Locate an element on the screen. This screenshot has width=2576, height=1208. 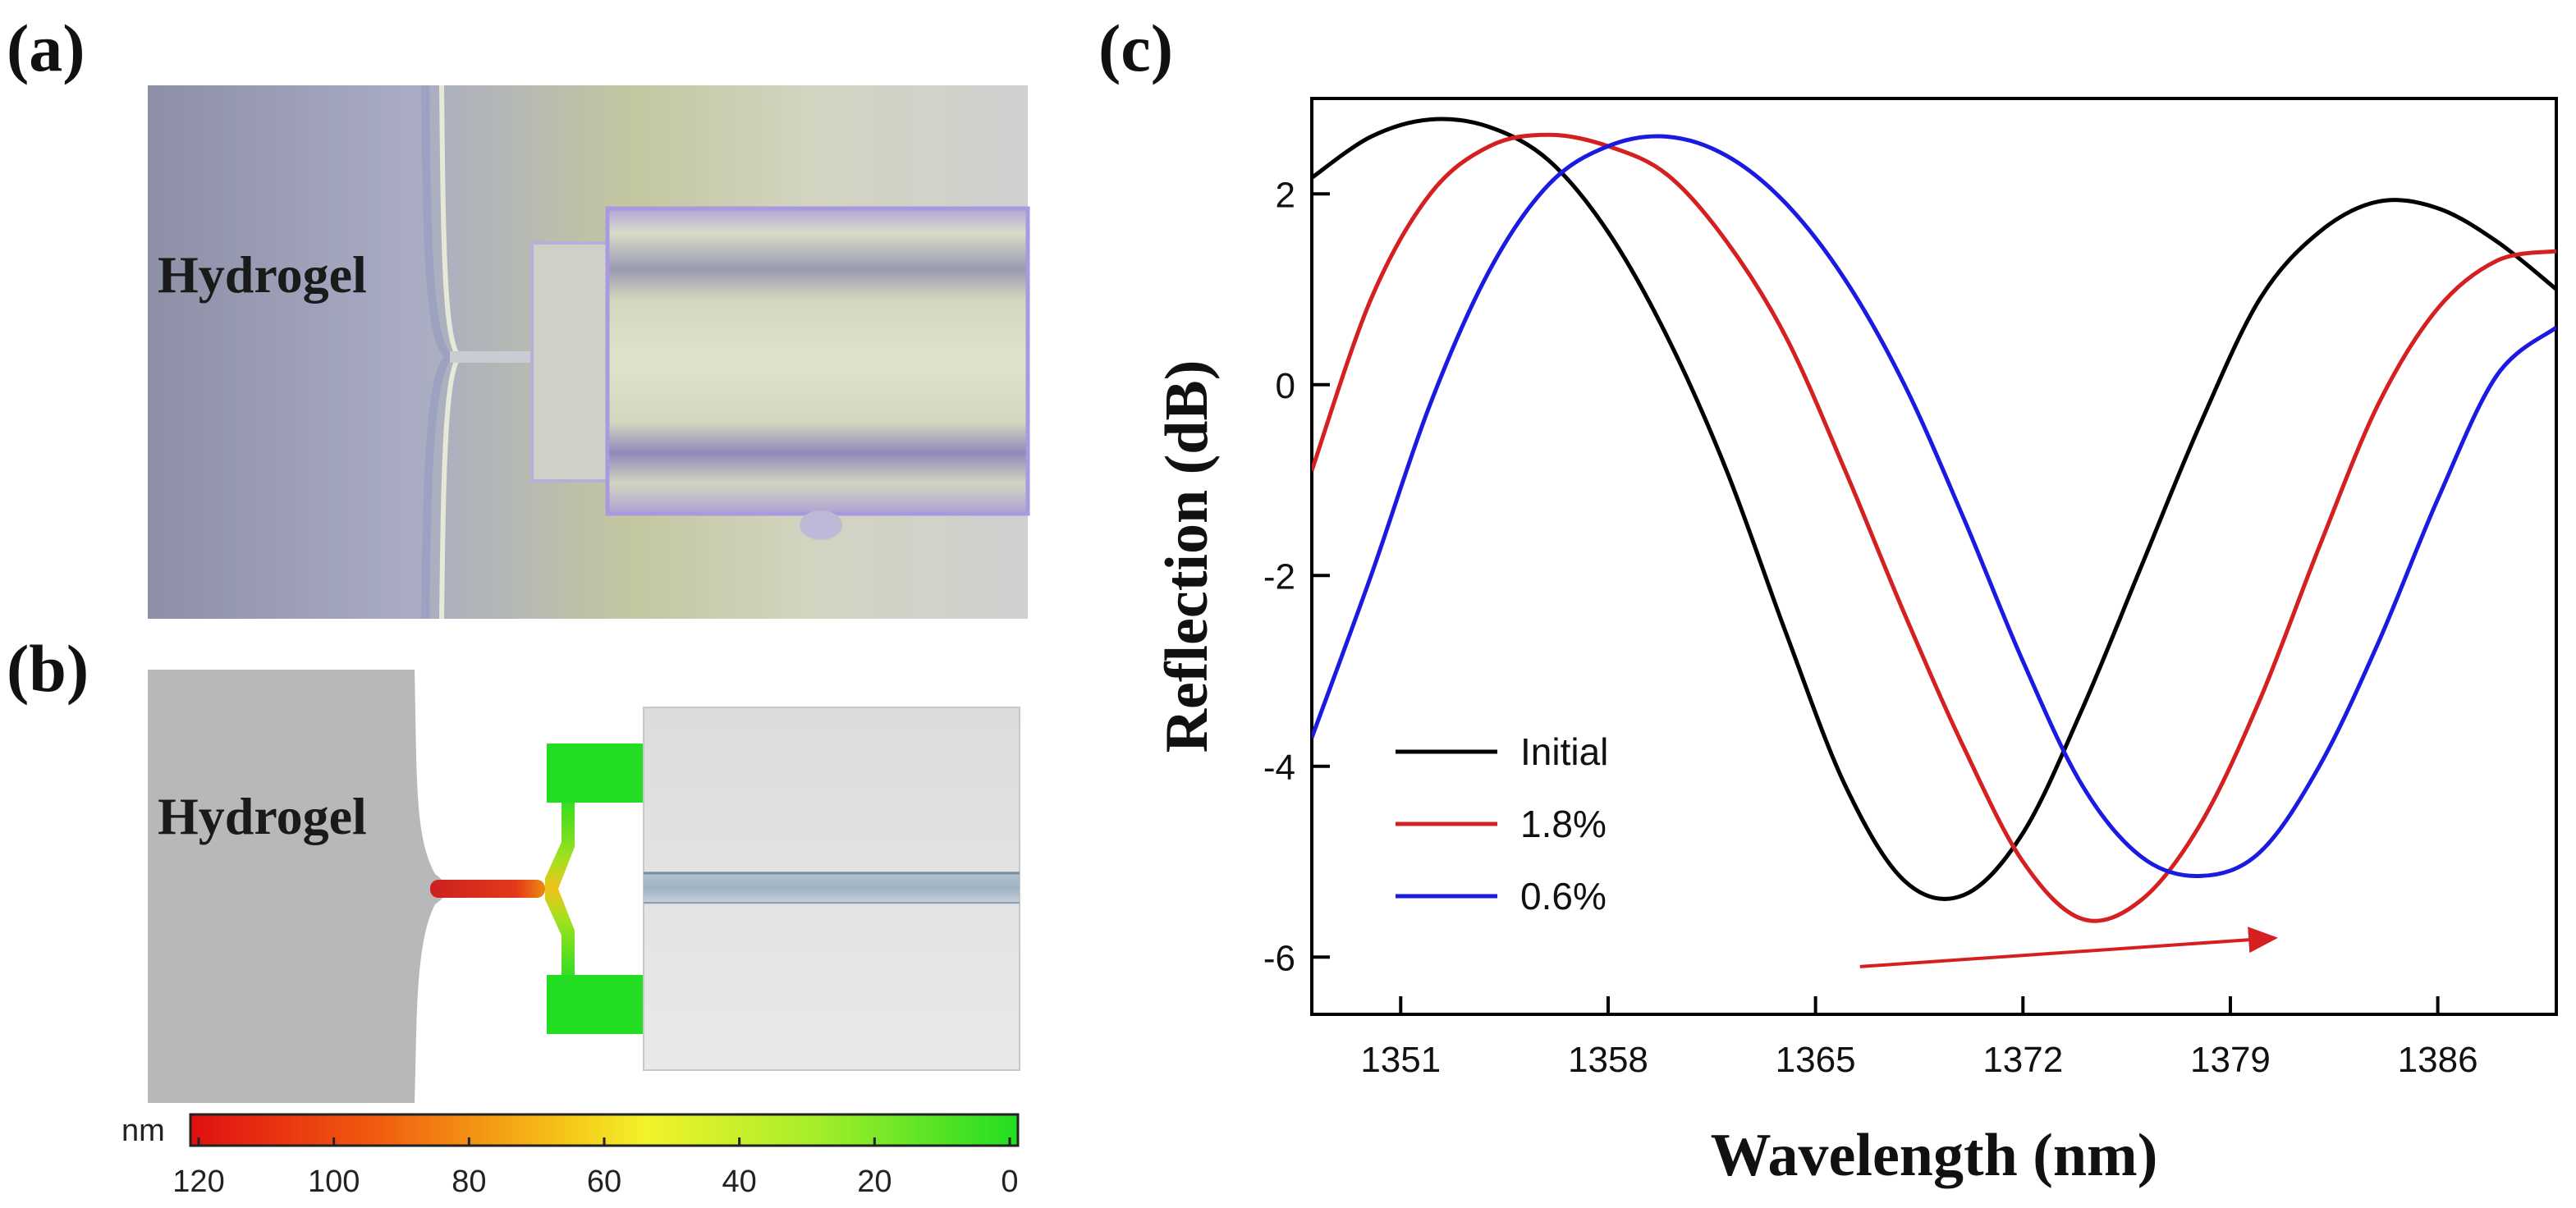
y-tick-label: 2 is located at coordinates (1285, 195).